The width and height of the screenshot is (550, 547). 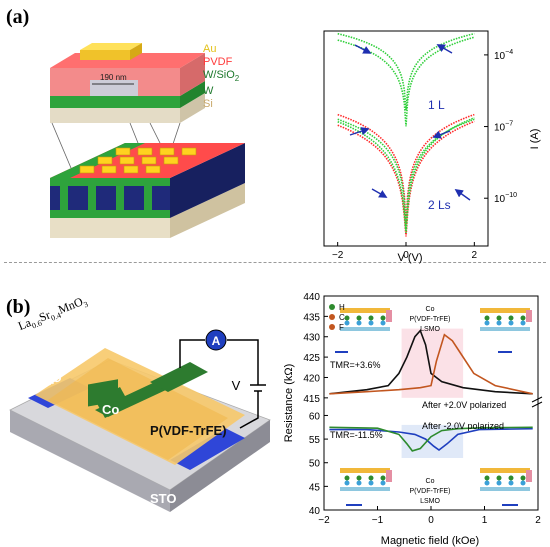 I want to click on tmr-xtick-label: 0, so click(x=431, y=520).